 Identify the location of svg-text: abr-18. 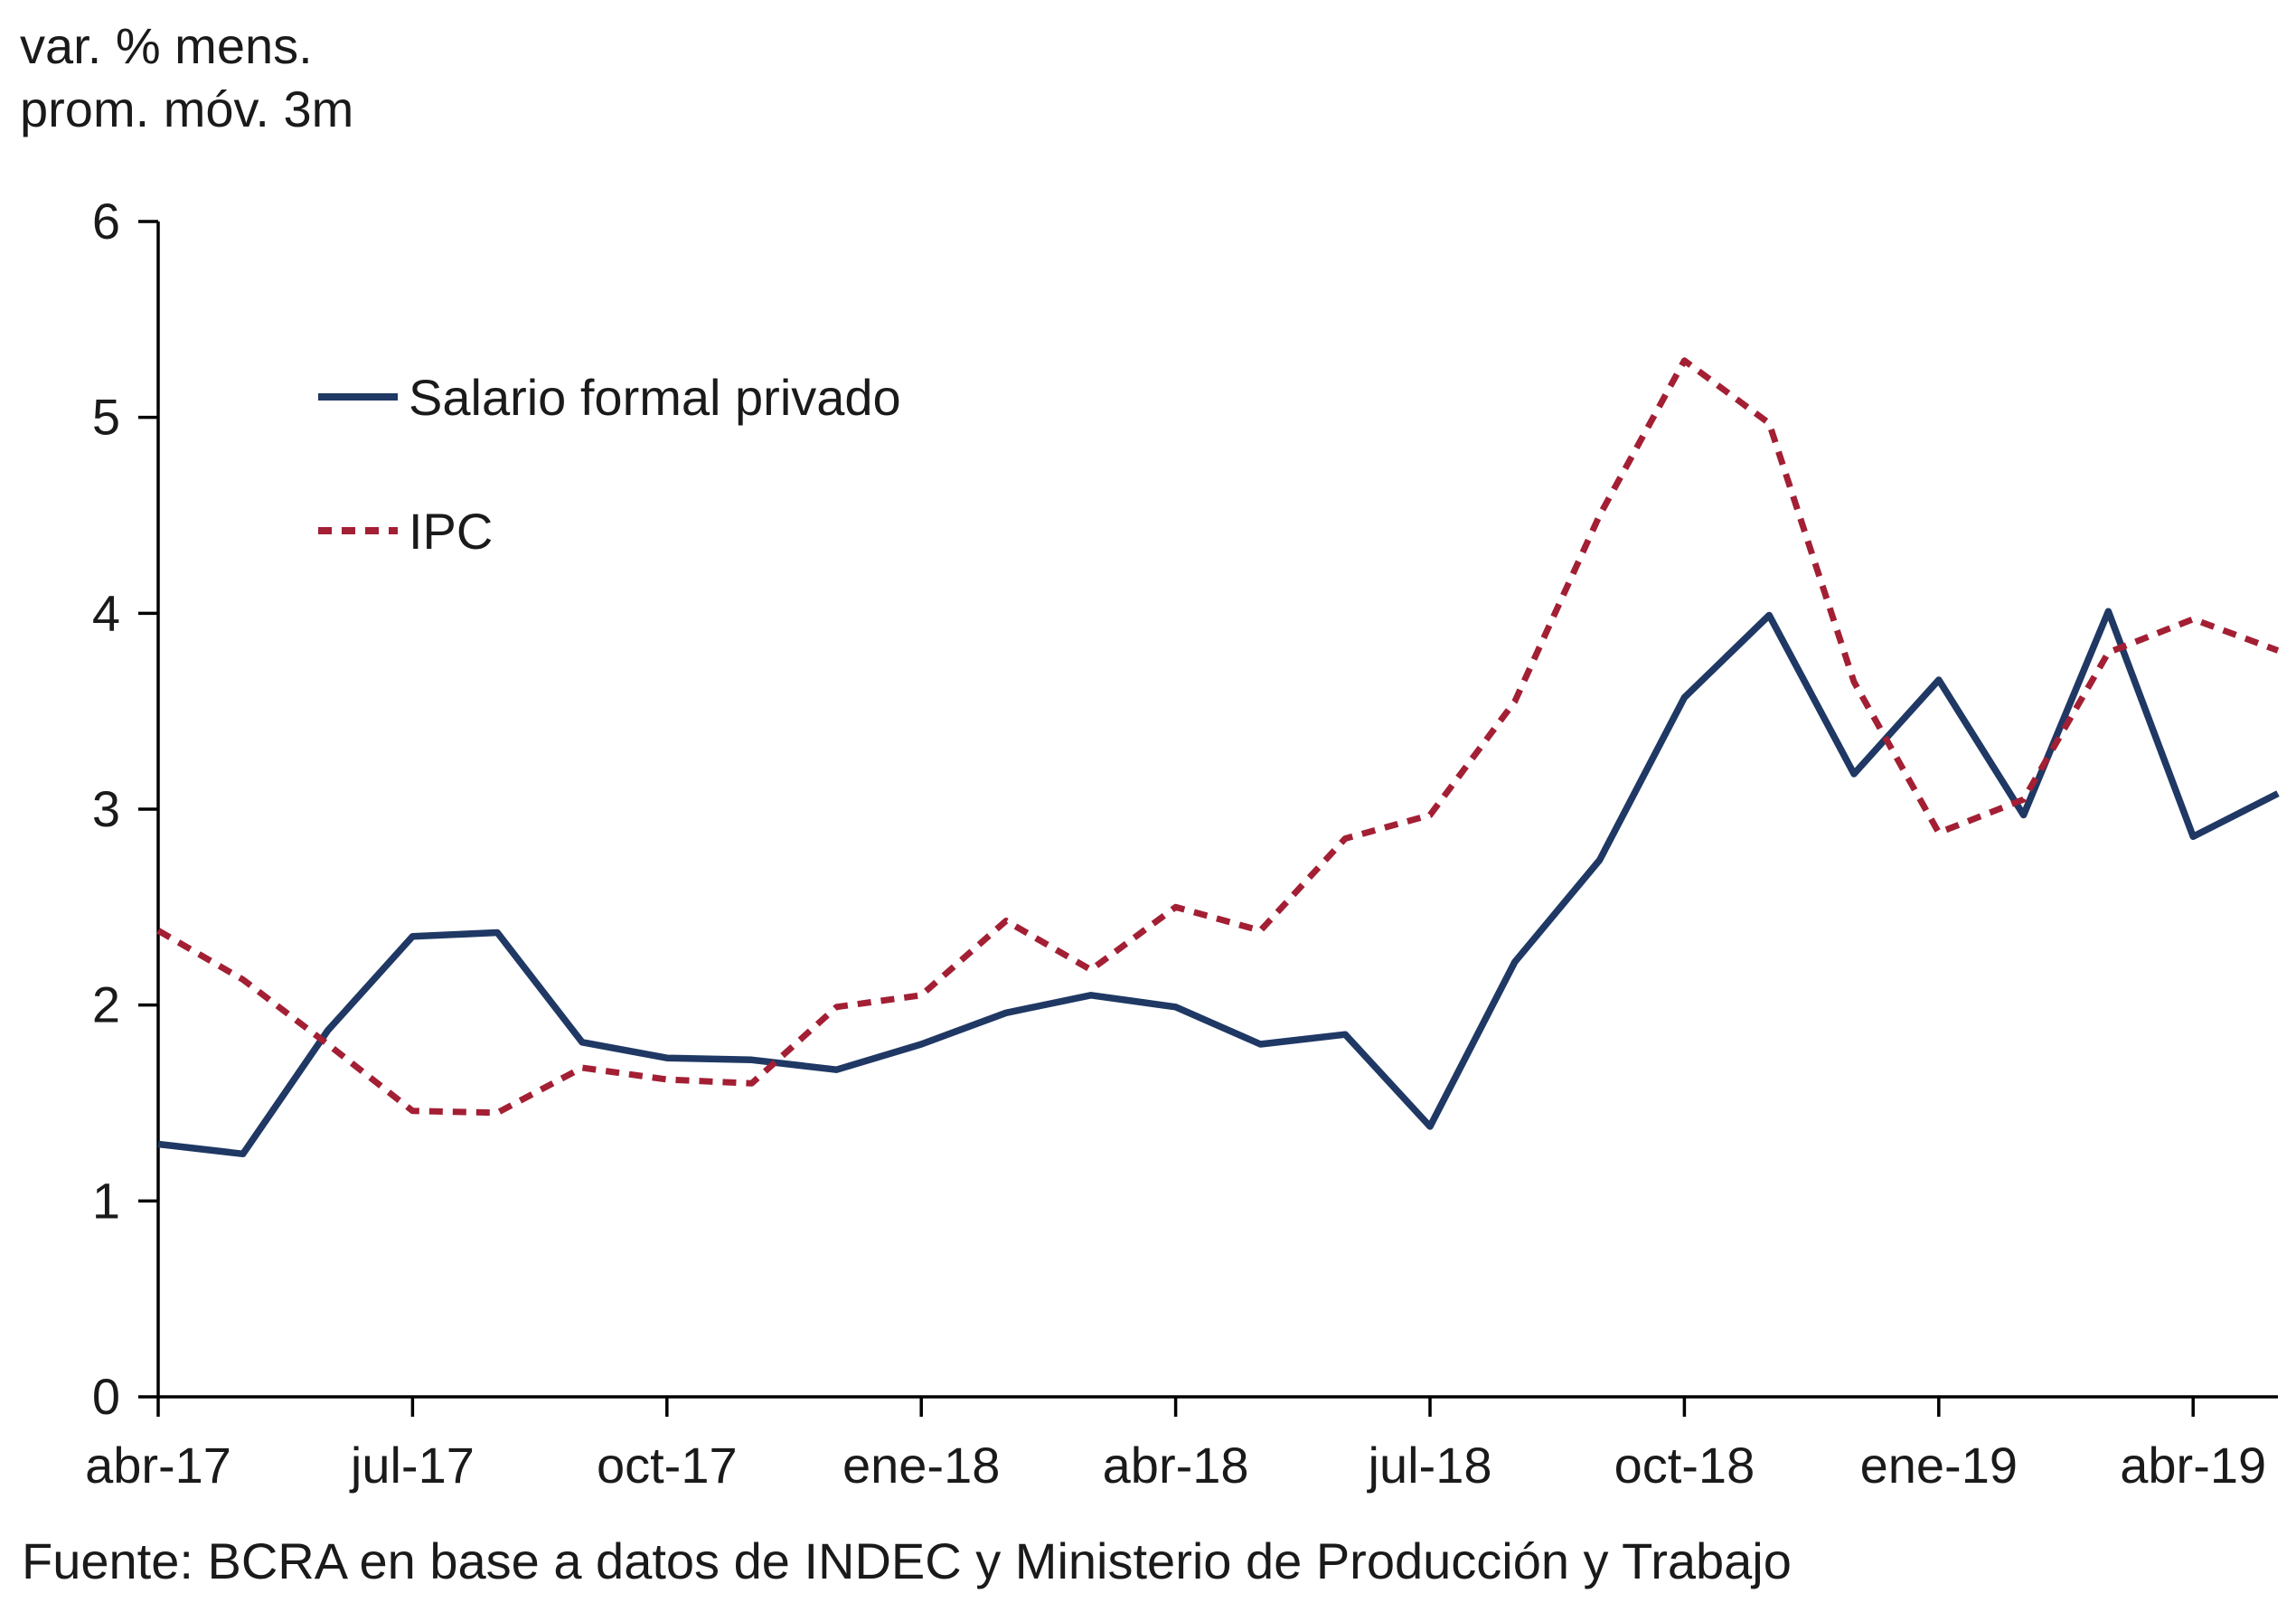
(1176, 1465).